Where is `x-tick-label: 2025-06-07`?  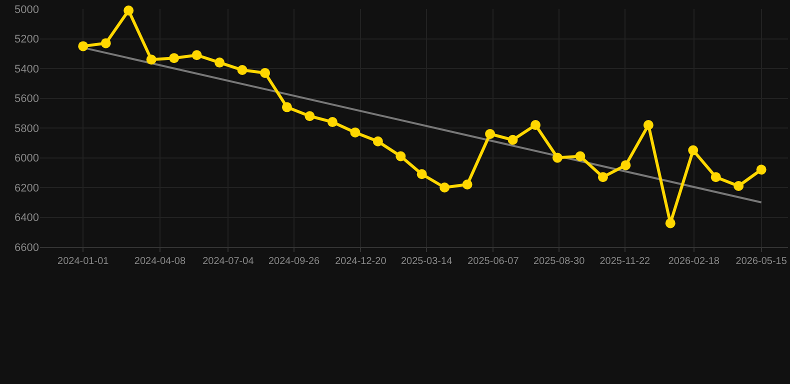
x-tick-label: 2025-06-07 is located at coordinates (494, 261).